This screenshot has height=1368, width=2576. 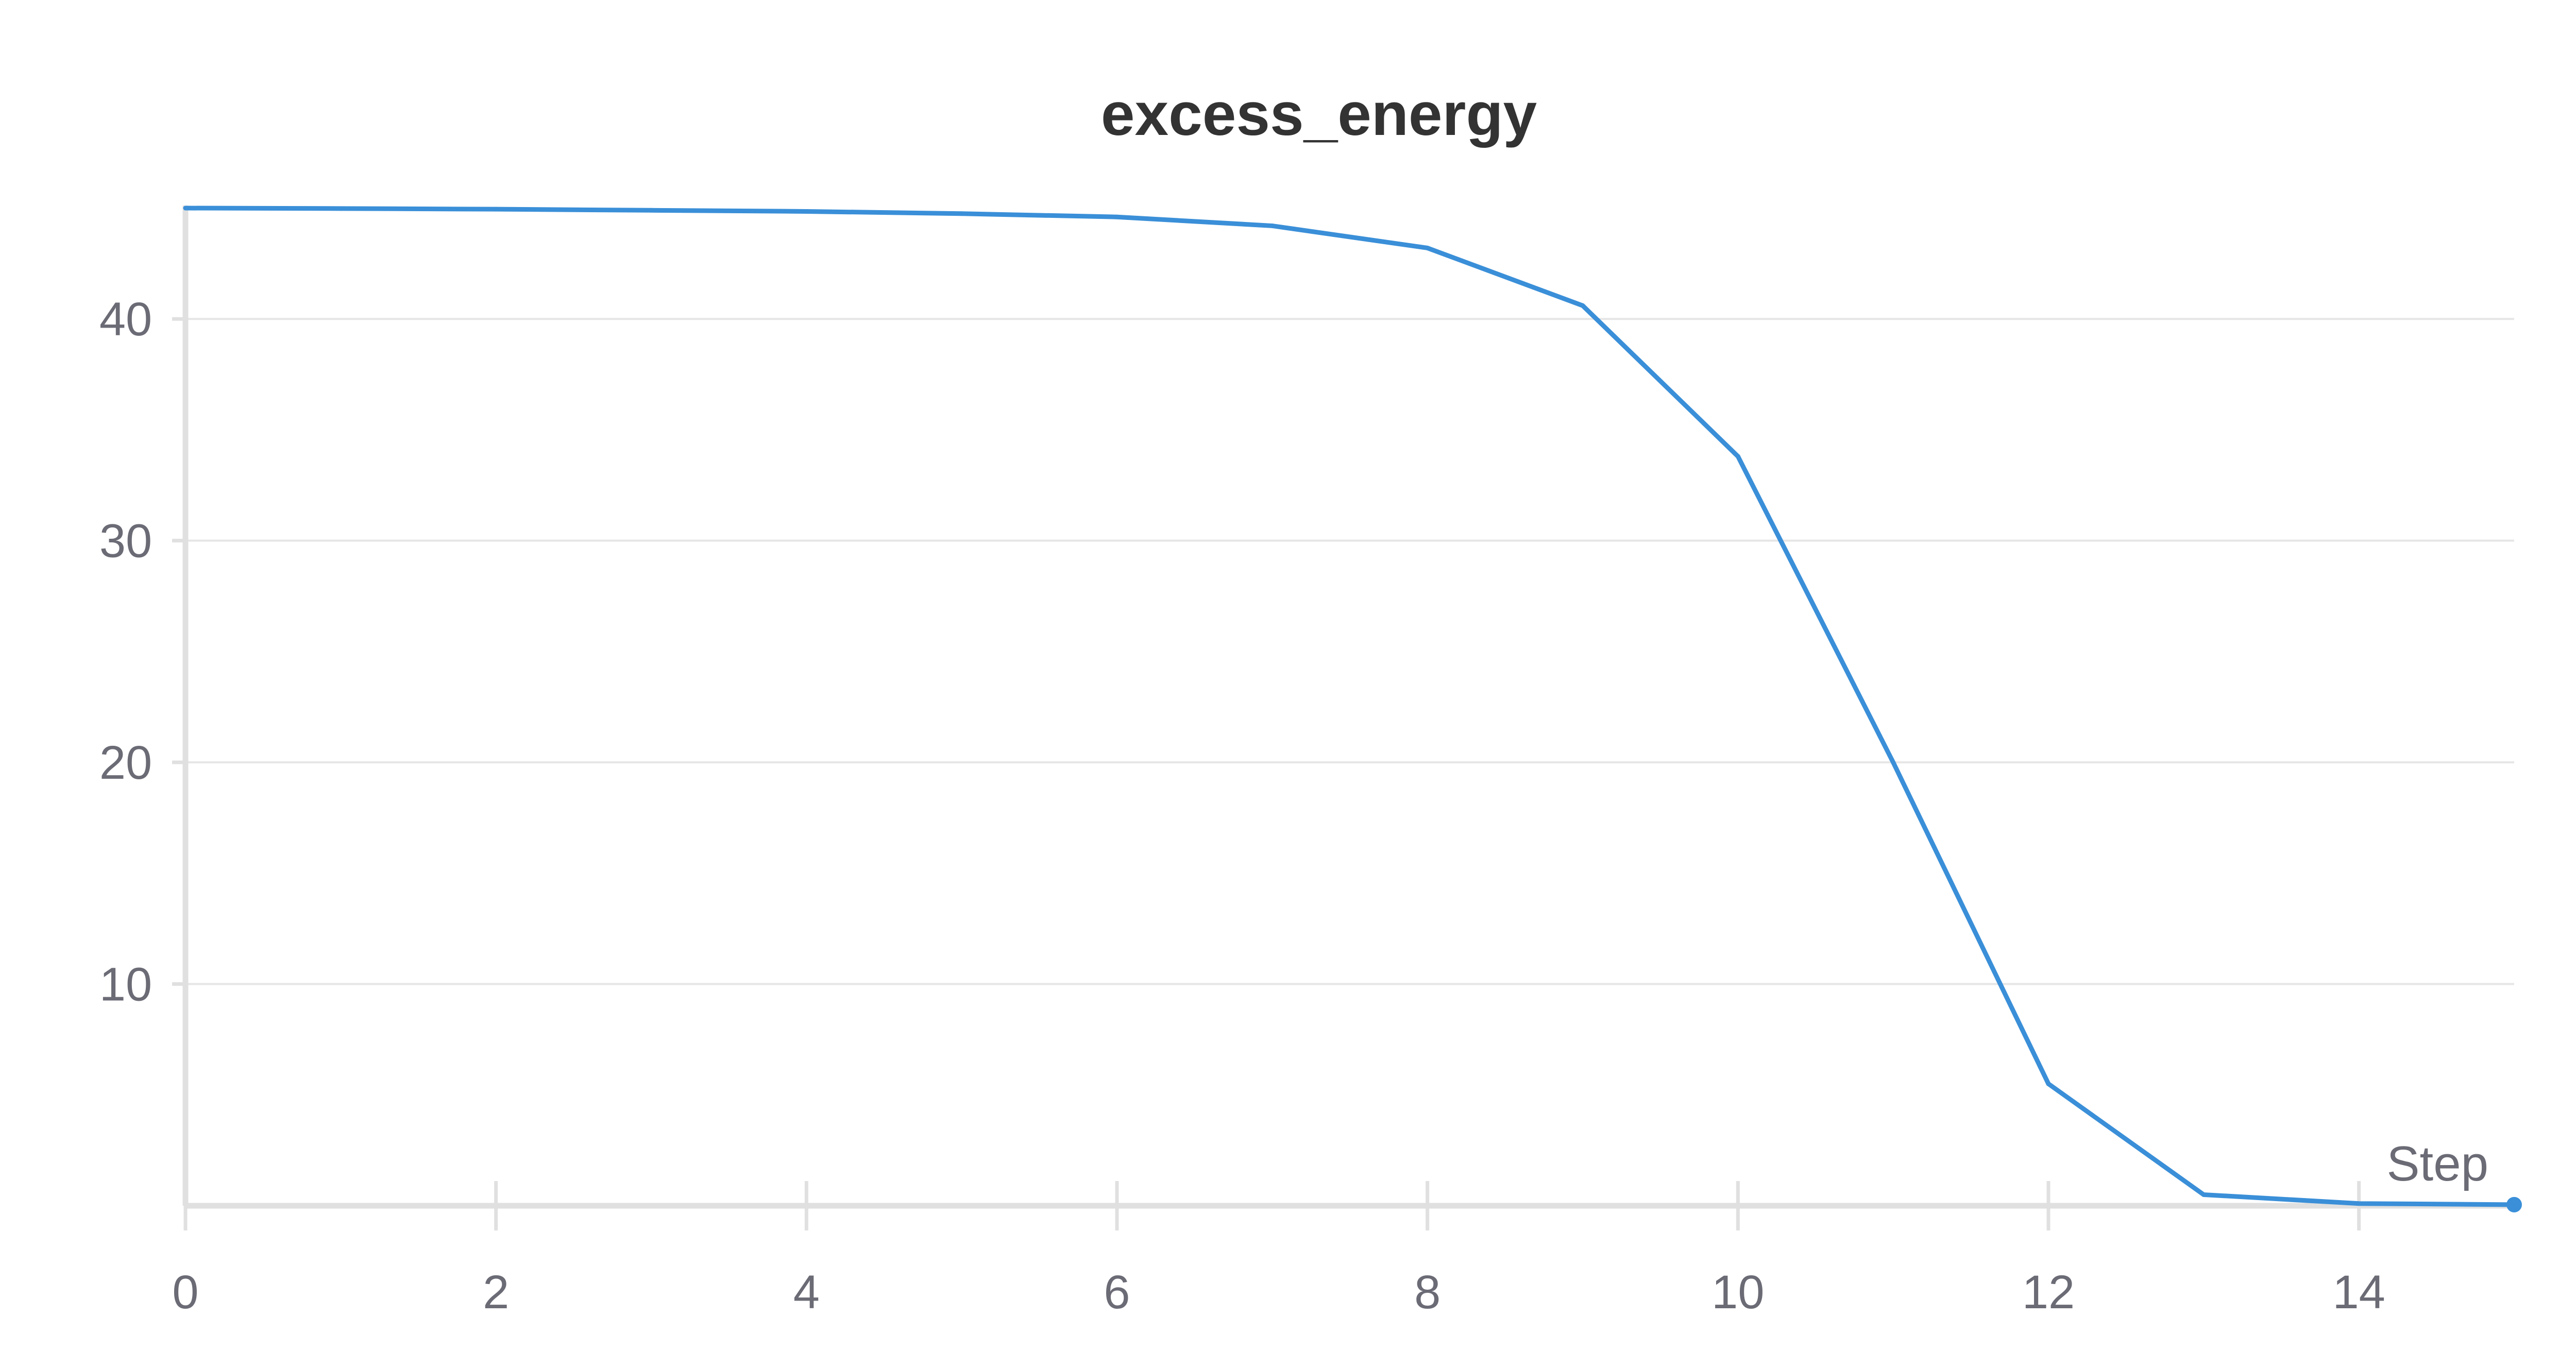 What do you see at coordinates (125, 319) in the screenshot?
I see `y-tick-label: 40` at bounding box center [125, 319].